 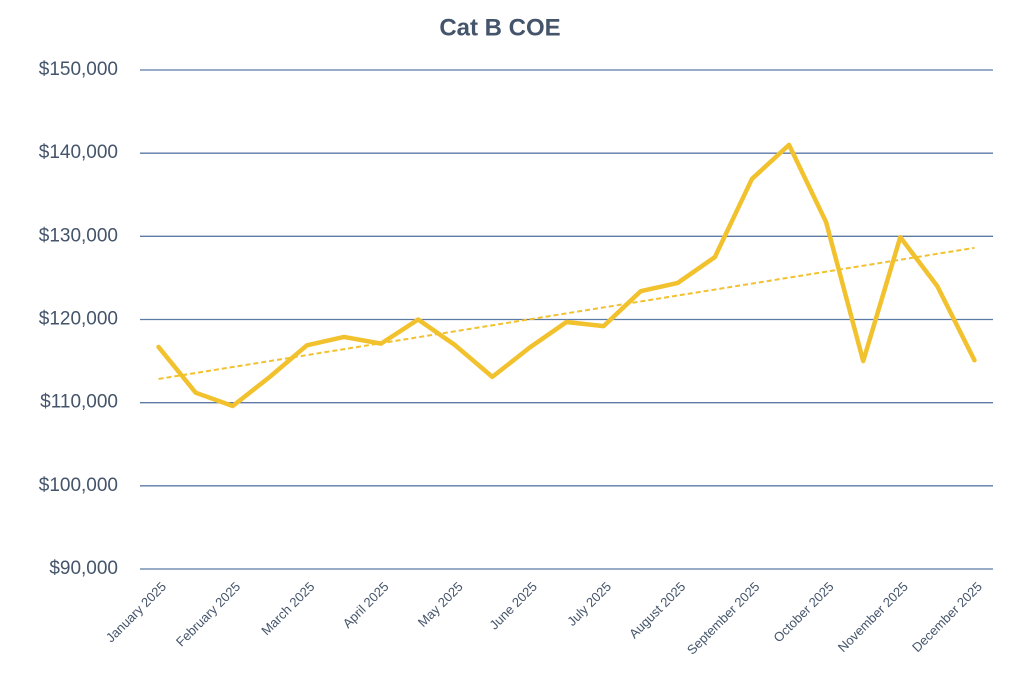 I want to click on y-tick-label: $100,000, so click(x=78, y=485).